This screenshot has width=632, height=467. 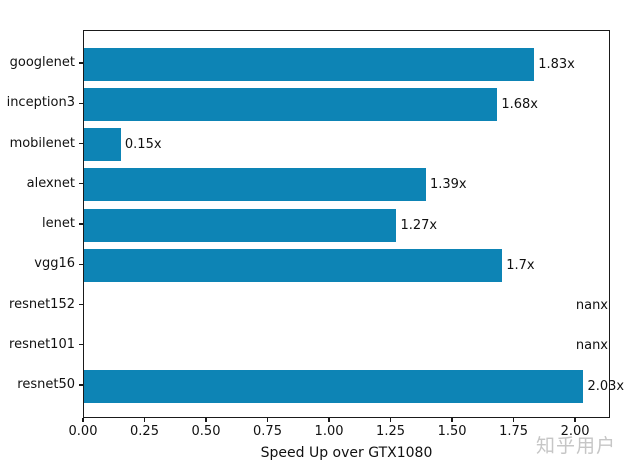 What do you see at coordinates (206, 431) in the screenshot?
I see `x-tick-label-0.50: 0.50` at bounding box center [206, 431].